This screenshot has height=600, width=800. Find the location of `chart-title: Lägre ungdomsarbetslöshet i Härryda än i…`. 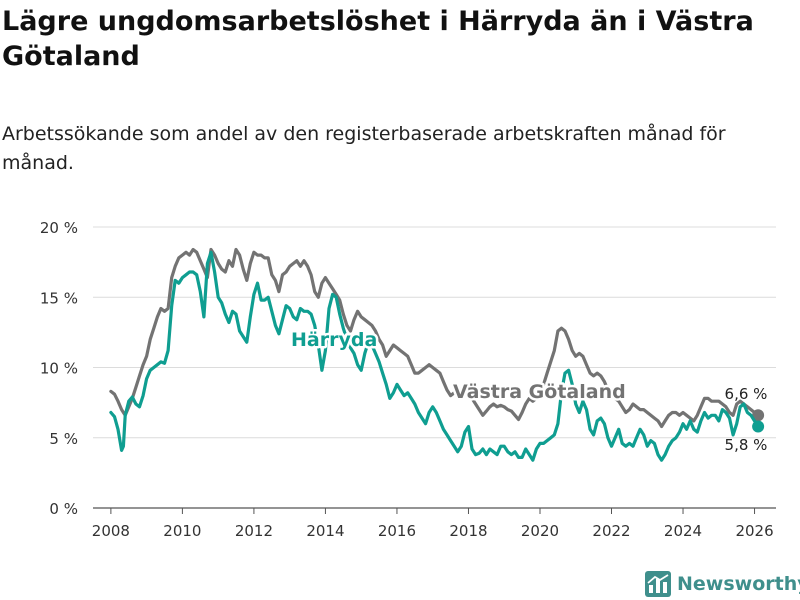

chart-title: Lägre ungdomsarbetslöshet i Härryda än i… is located at coordinates (378, 39).